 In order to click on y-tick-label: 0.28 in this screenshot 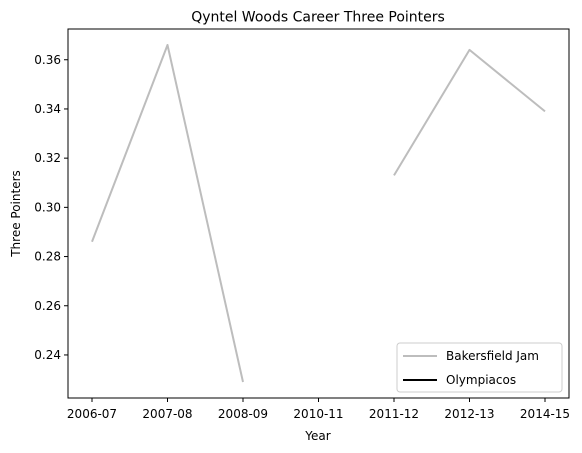, I will do `click(47, 257)`.